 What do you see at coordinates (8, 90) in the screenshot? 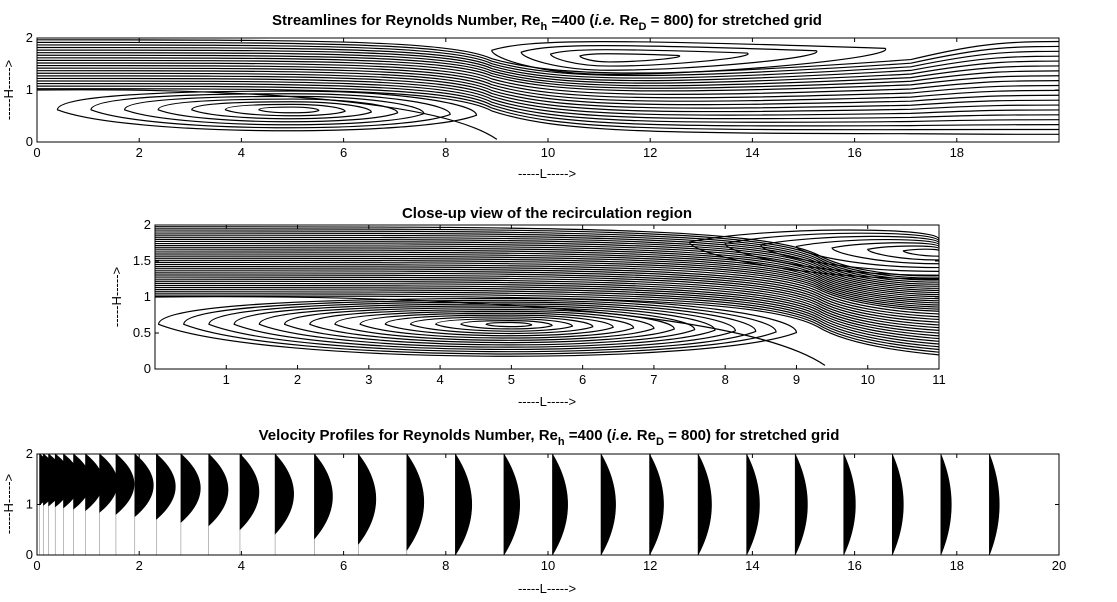
I see `panel1-ylabel: -----H----->` at bounding box center [8, 90].